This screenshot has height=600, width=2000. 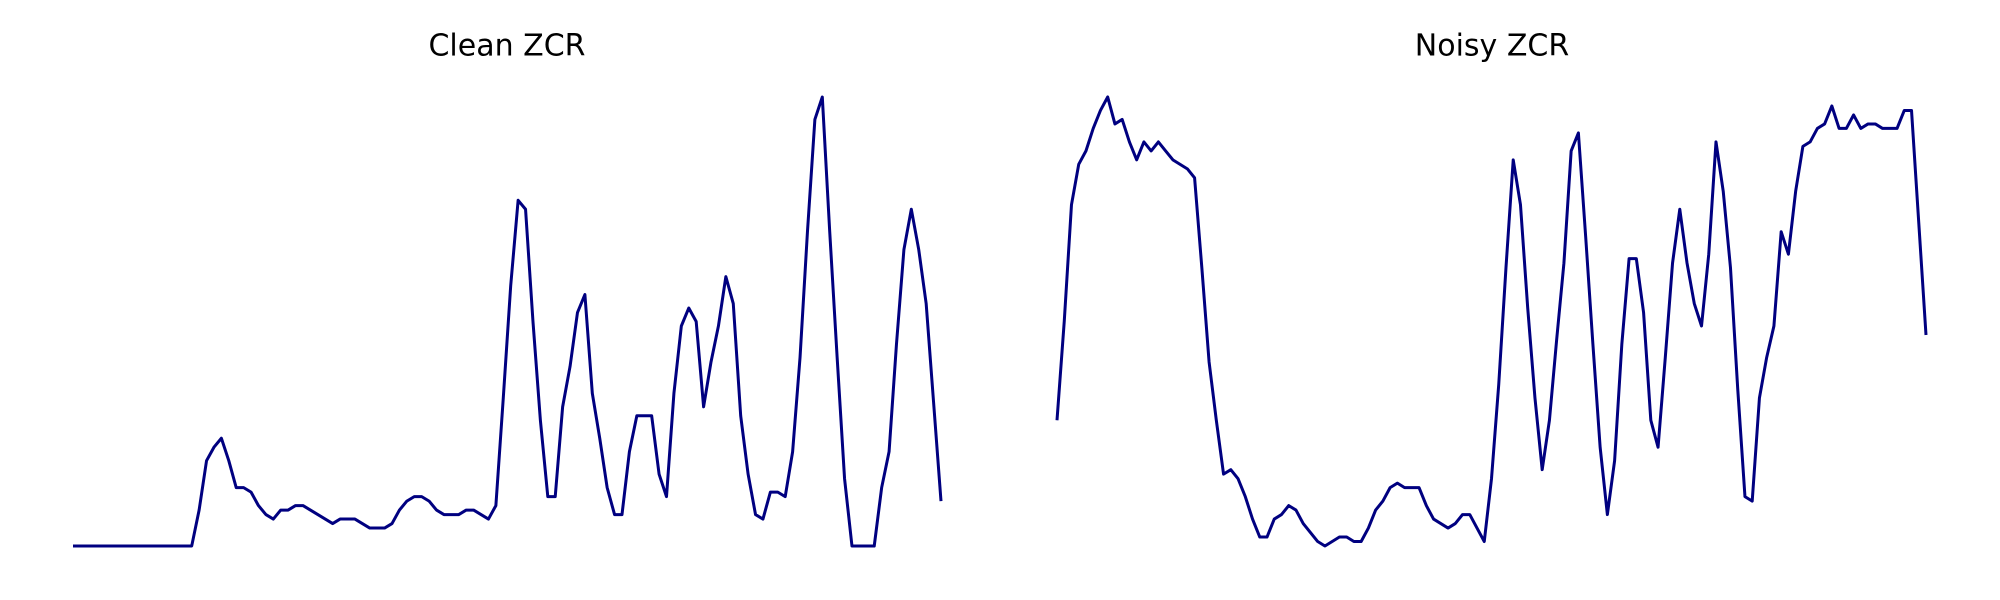 I want to click on chart-title: Noisy ZCR, so click(x=1492, y=46).